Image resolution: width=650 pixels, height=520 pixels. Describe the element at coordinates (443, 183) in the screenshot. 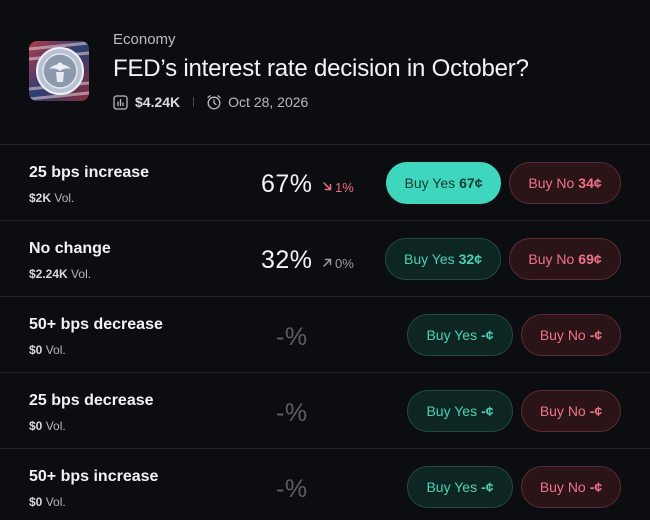

I see `buy-yes-button: Buy Yes 67¢` at that location.